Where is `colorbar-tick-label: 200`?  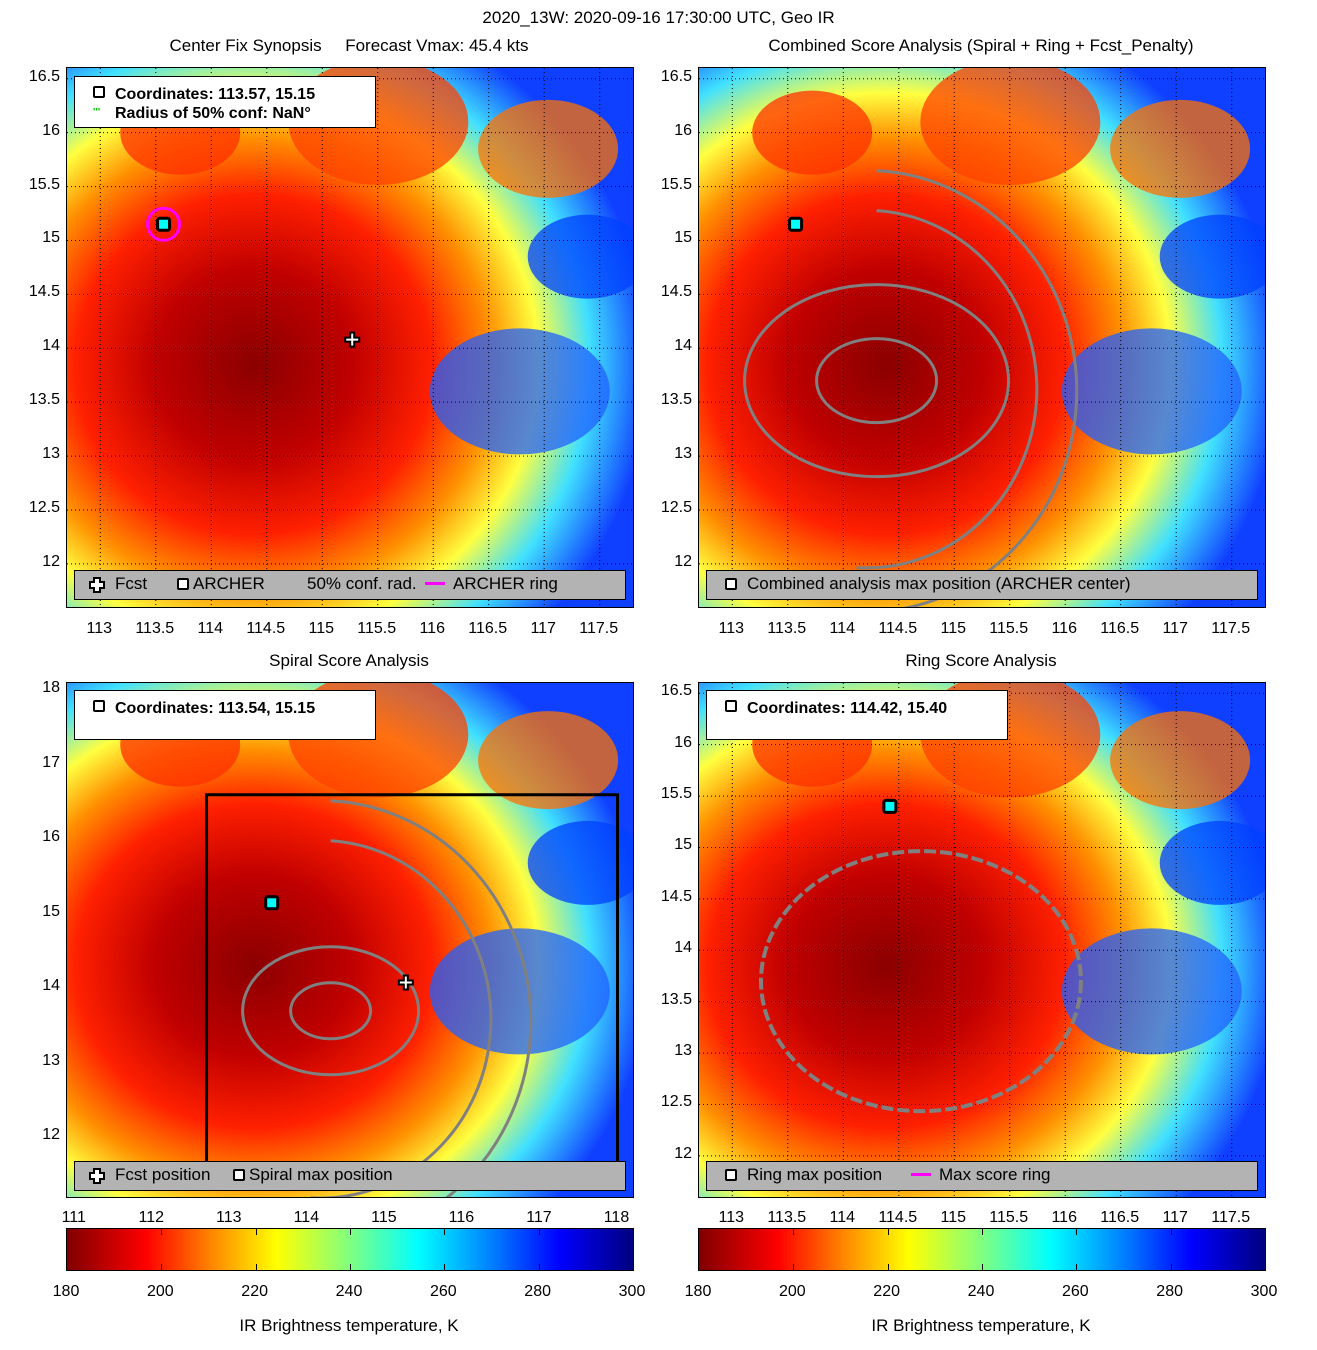
colorbar-tick-label: 200 is located at coordinates (792, 1291).